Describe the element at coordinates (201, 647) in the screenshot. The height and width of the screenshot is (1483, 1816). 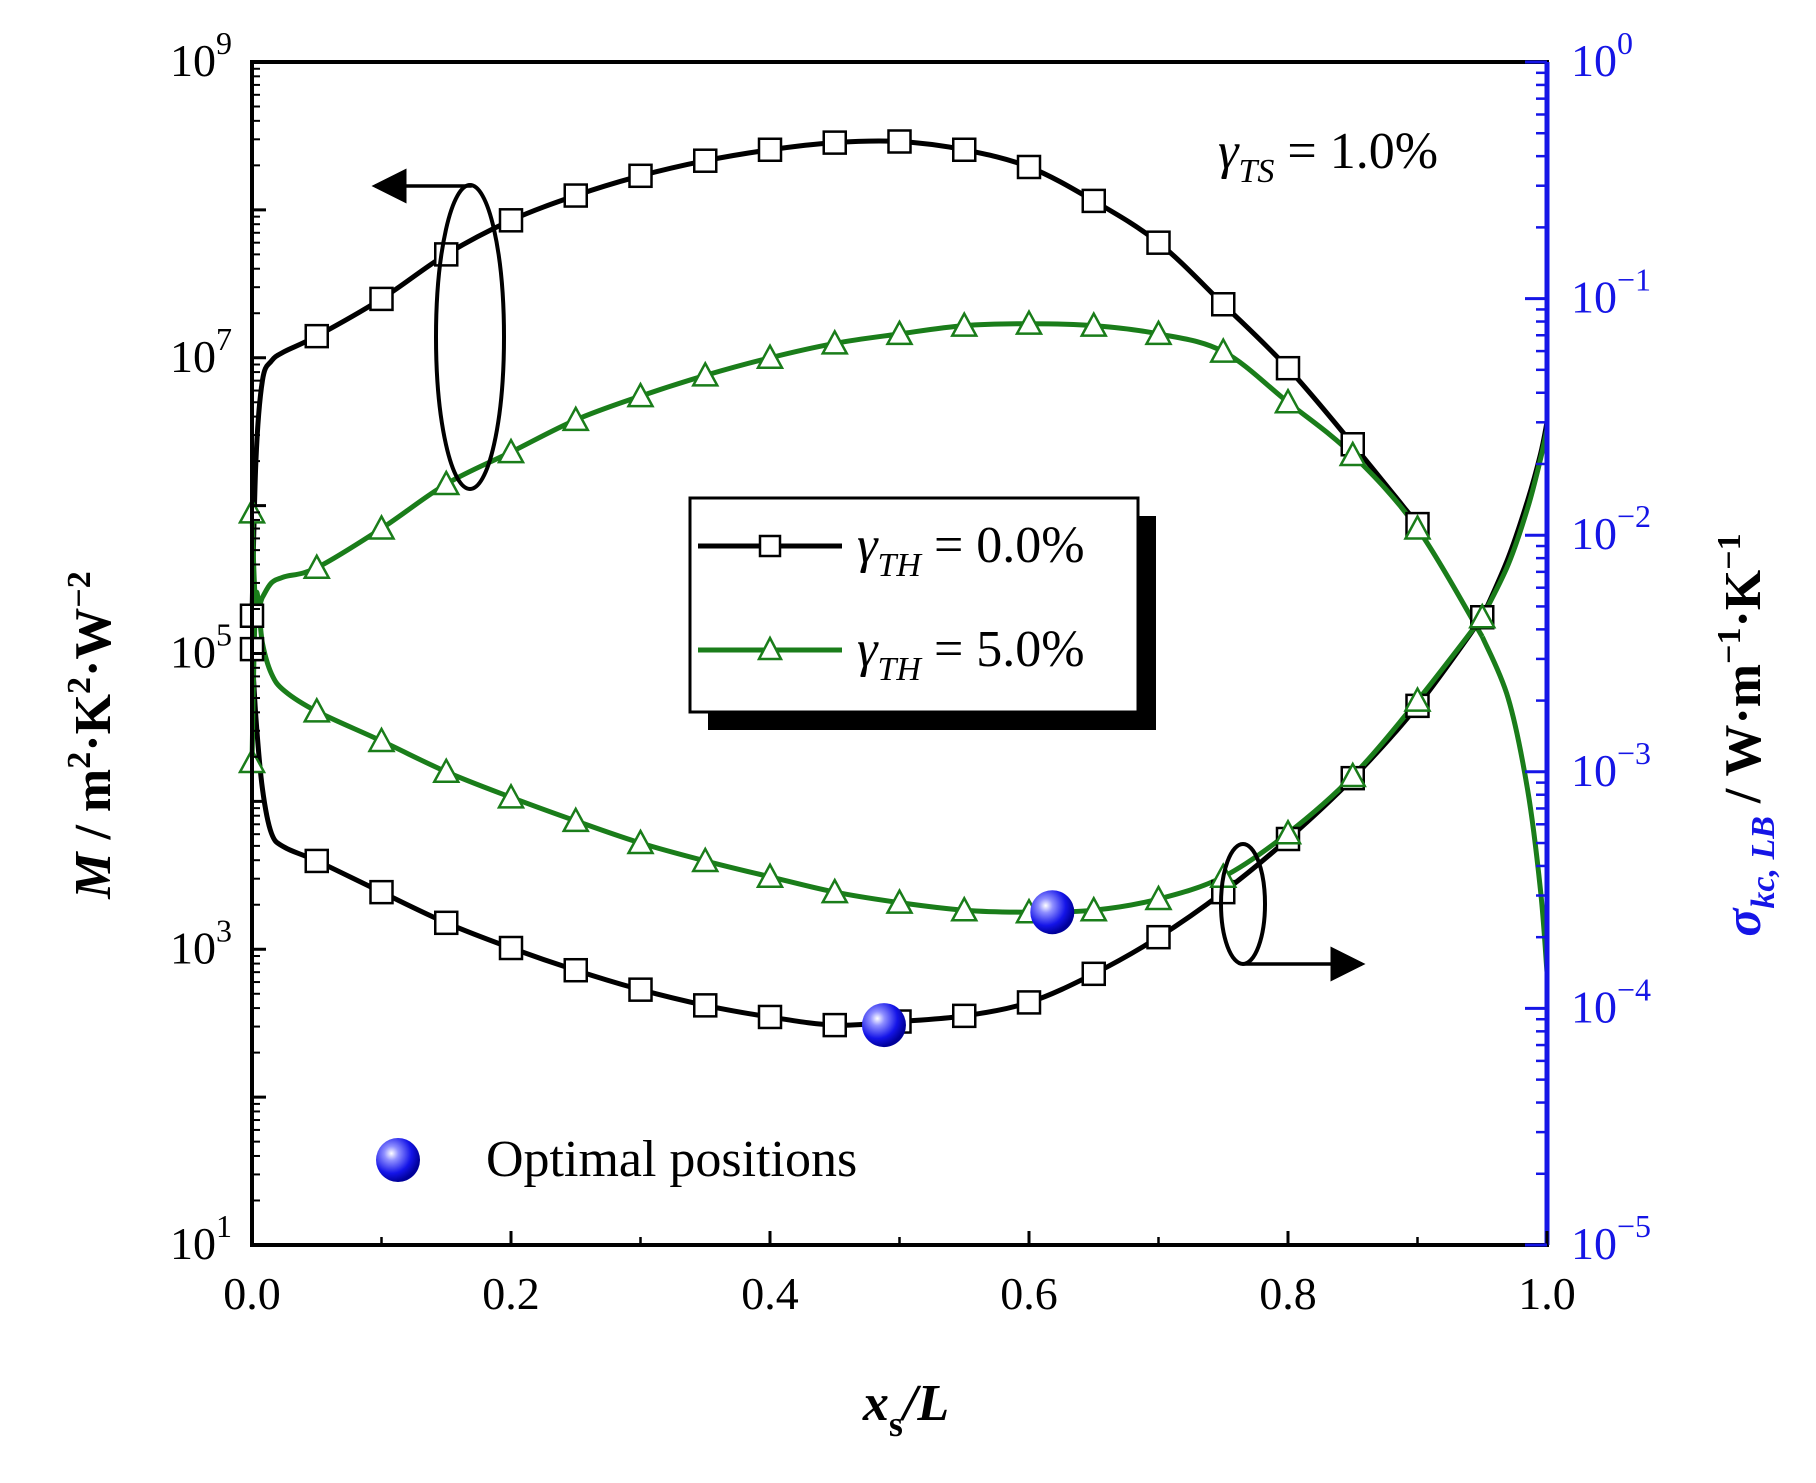
I see `y-left-tick-label-2: 10⁵` at that location.